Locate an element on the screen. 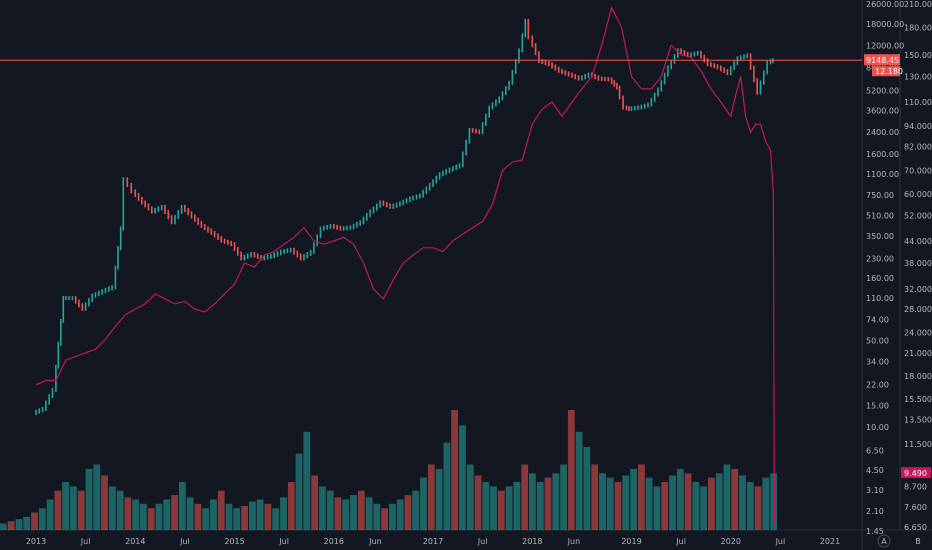 Image resolution: width=932 pixels, height=550 pixels. left-axis-tick-label: 2400.00 is located at coordinates (882, 132).